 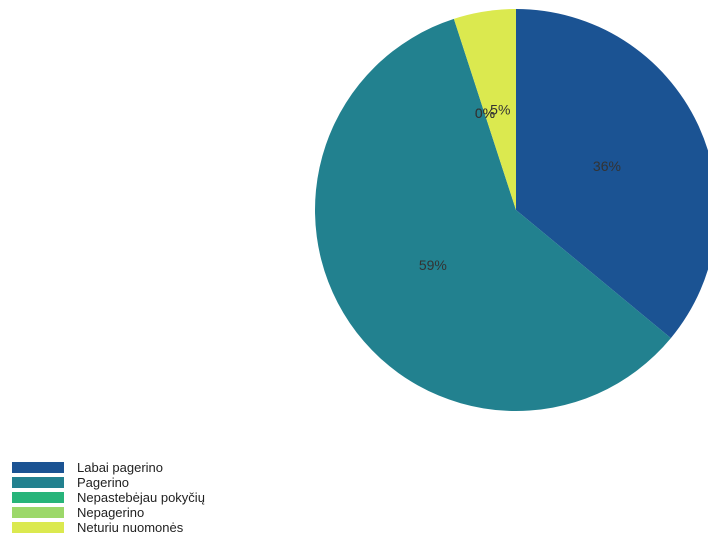 I want to click on pie-labels: 36%59%0%0%5%, so click(x=520, y=187).